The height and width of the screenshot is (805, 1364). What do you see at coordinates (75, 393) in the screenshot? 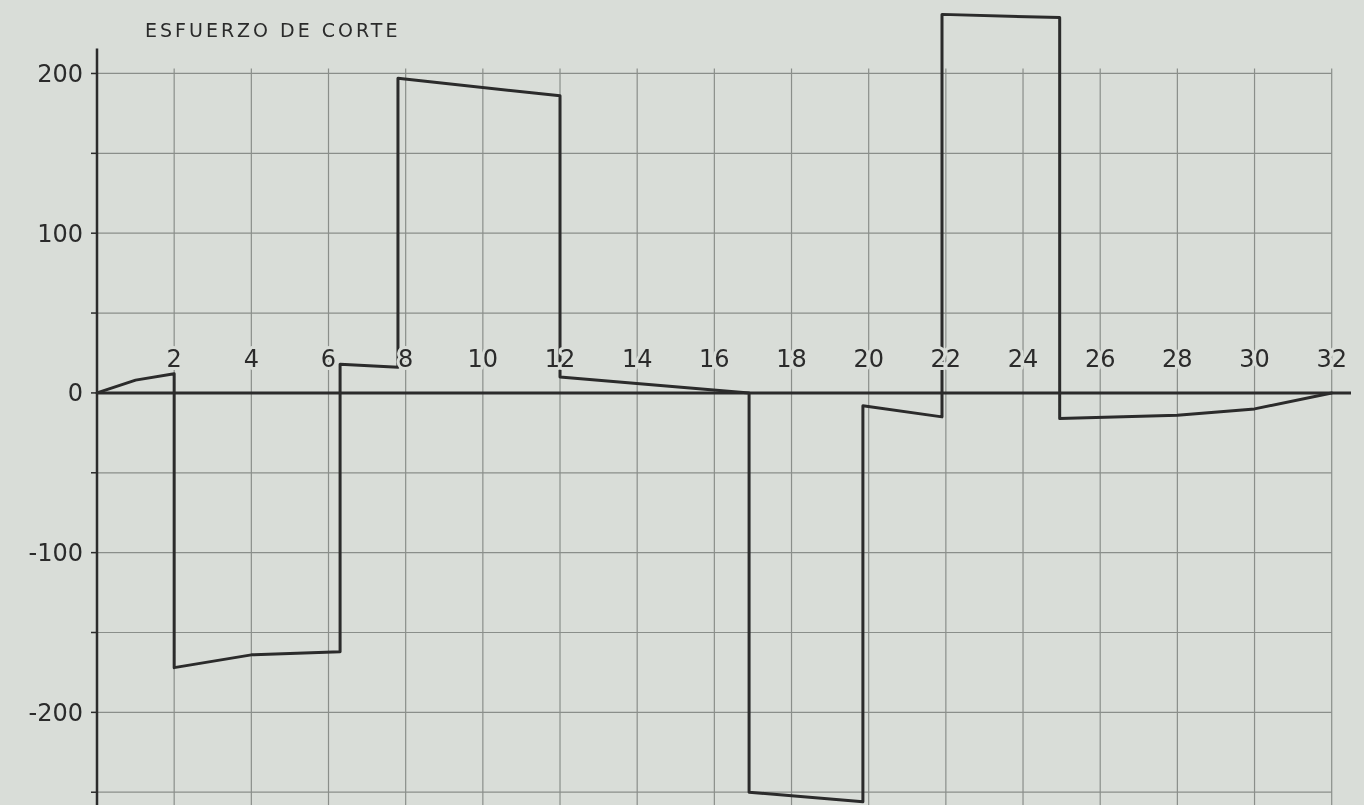
I see `y-tick-label: 0` at bounding box center [75, 393].